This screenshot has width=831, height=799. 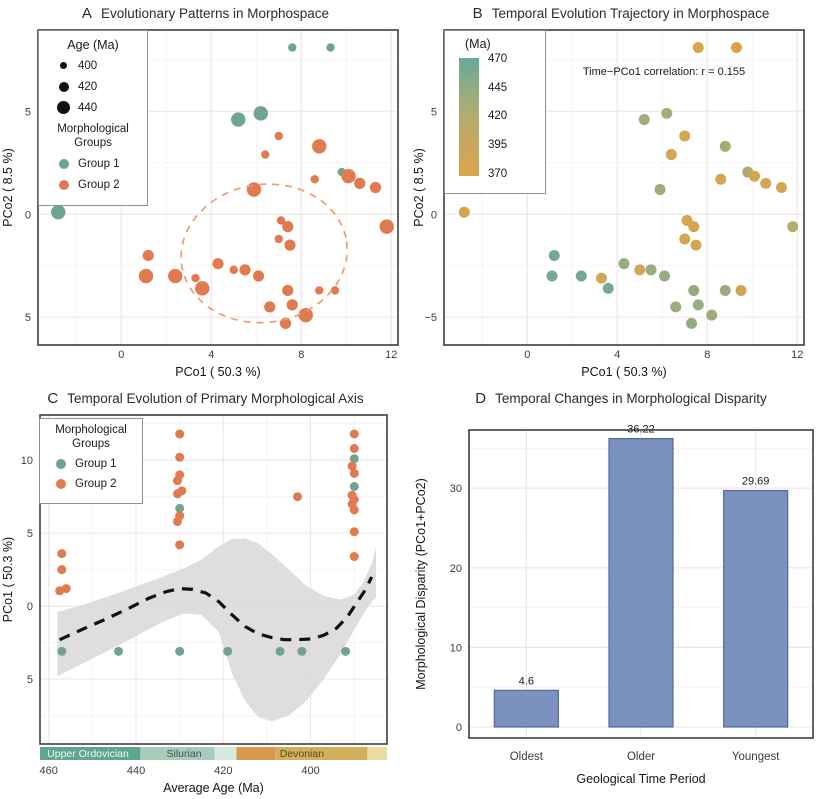 What do you see at coordinates (707, 355) in the screenshot?
I see `svg-text: 8` at bounding box center [707, 355].